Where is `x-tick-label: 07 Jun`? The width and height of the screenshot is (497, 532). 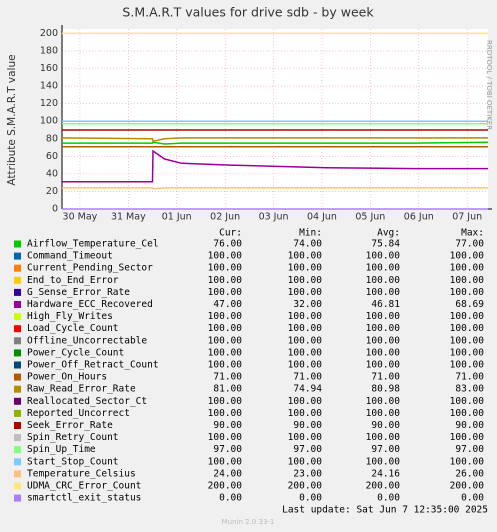 x-tick-label: 07 Jun is located at coordinates (467, 217).